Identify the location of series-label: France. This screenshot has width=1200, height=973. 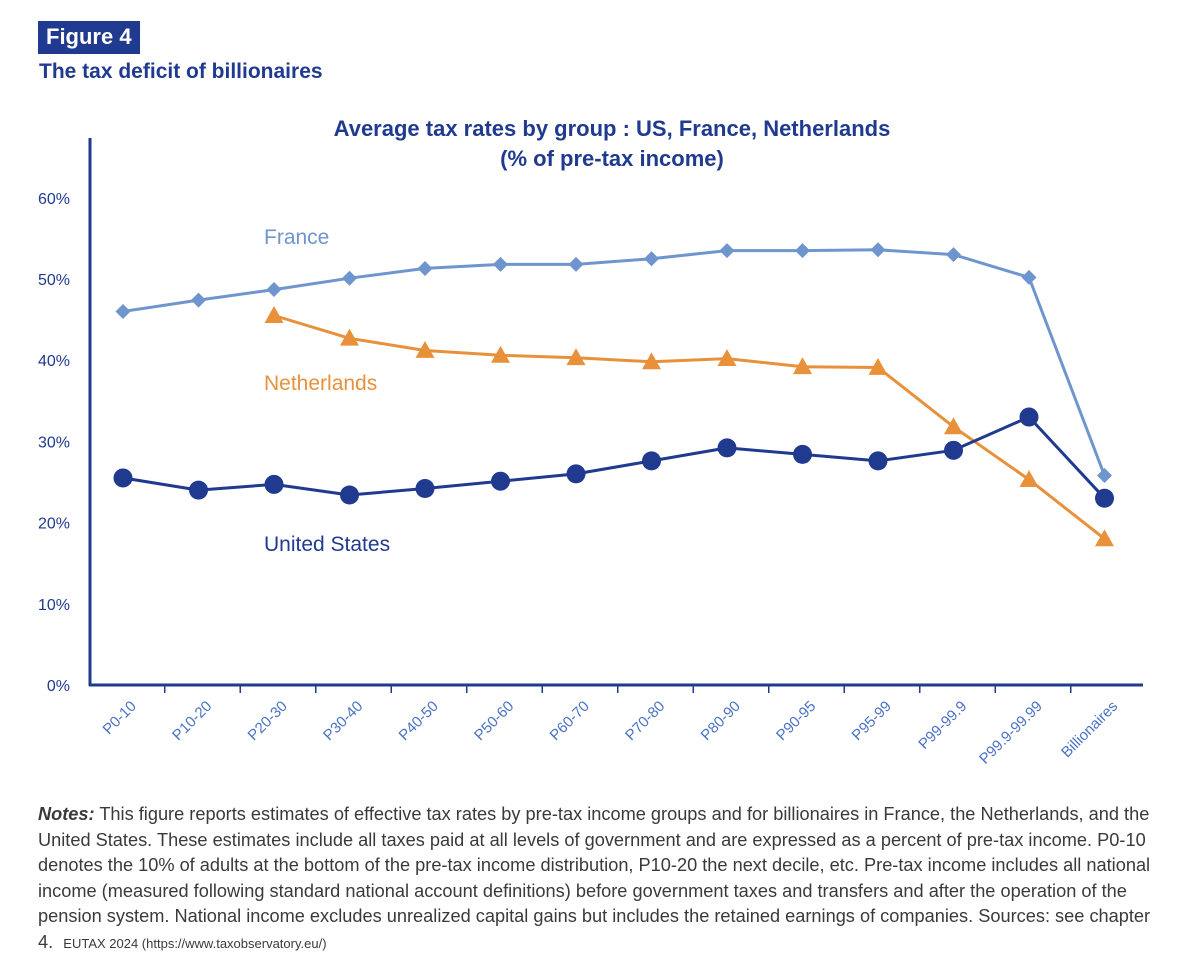
(296, 237).